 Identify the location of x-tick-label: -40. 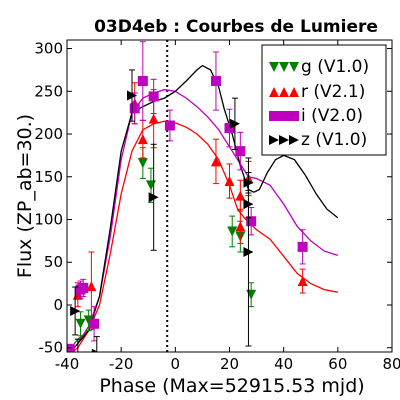
(67, 364).